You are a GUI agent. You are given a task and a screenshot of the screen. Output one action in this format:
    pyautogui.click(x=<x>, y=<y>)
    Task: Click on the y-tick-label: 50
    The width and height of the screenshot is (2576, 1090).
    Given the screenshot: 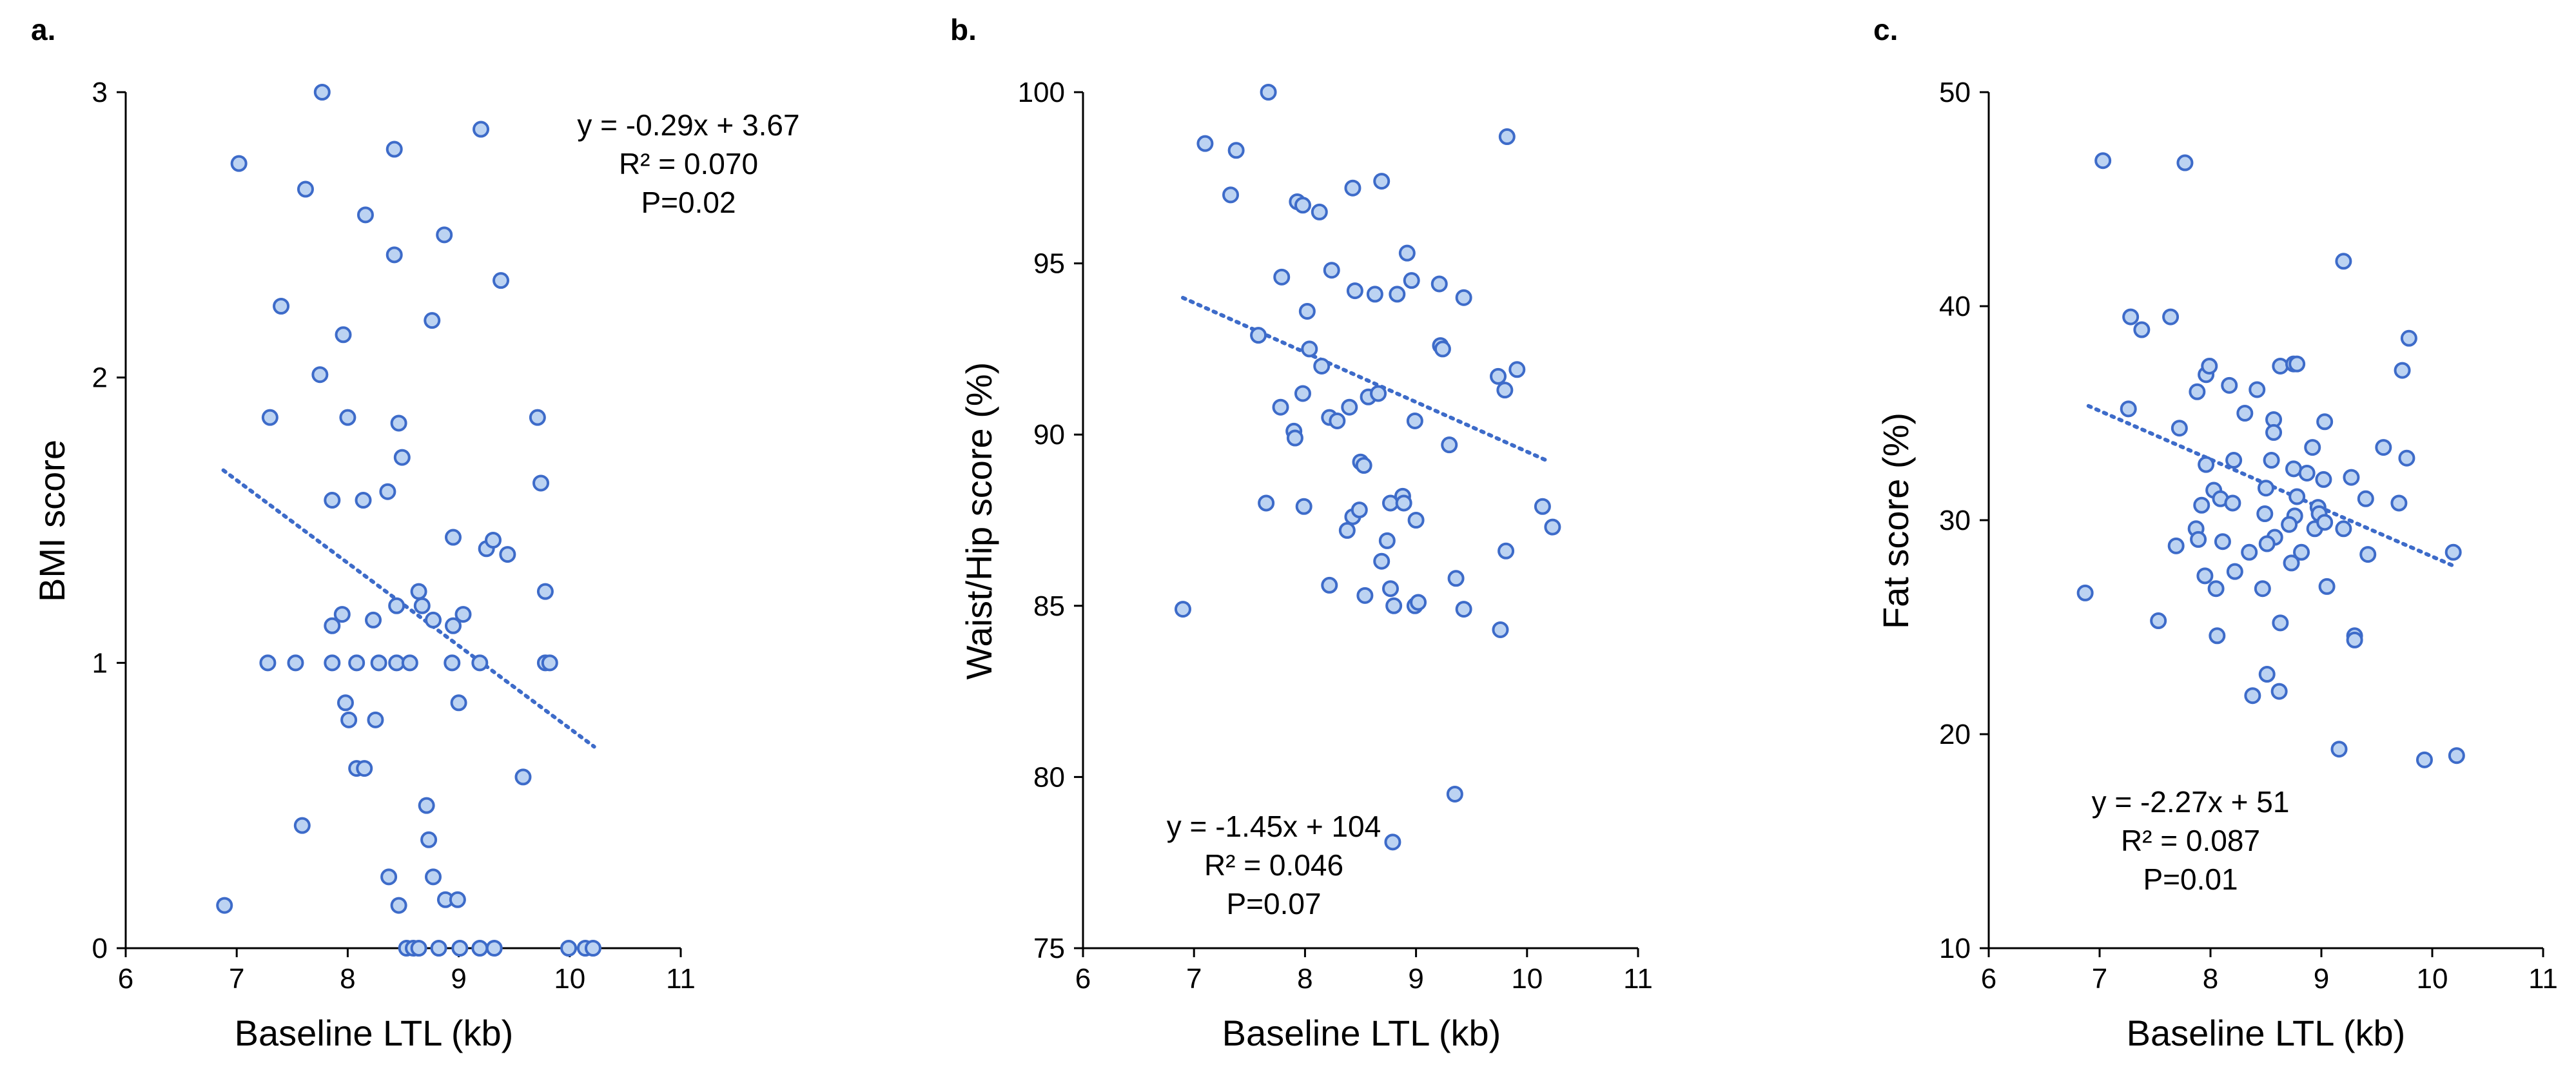 What is the action you would take?
    pyautogui.click(x=1955, y=92)
    